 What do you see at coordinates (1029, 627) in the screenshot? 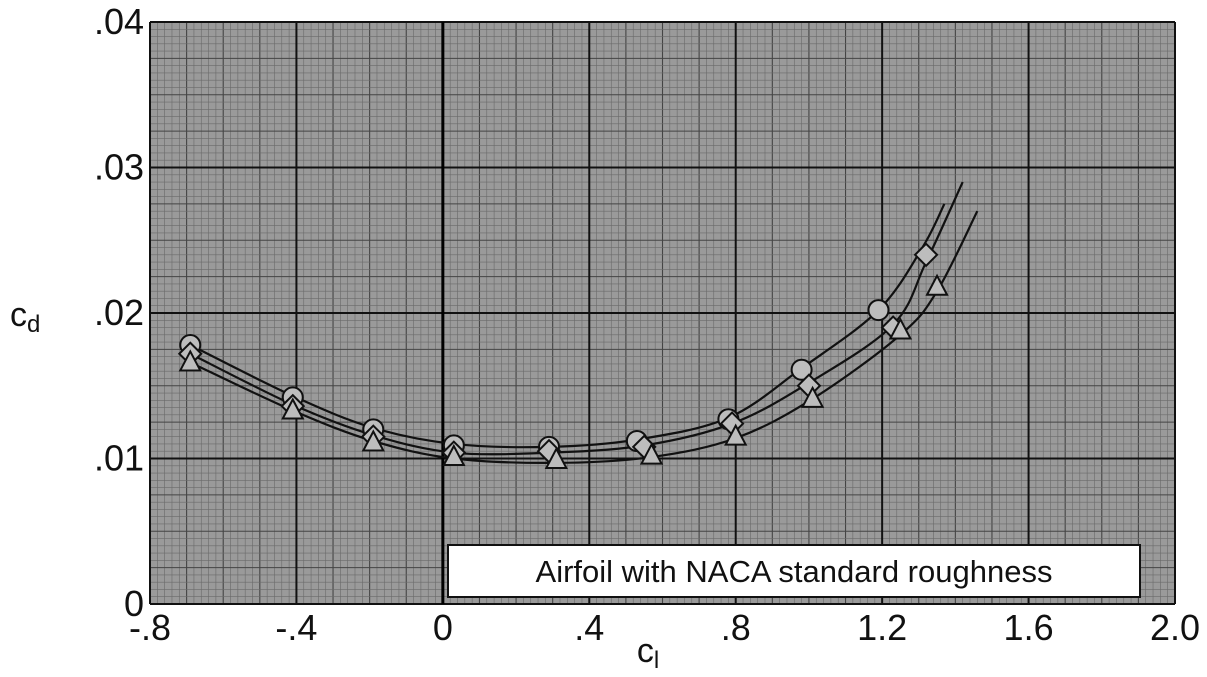
I see `x-tick-label: 1.6` at bounding box center [1029, 627].